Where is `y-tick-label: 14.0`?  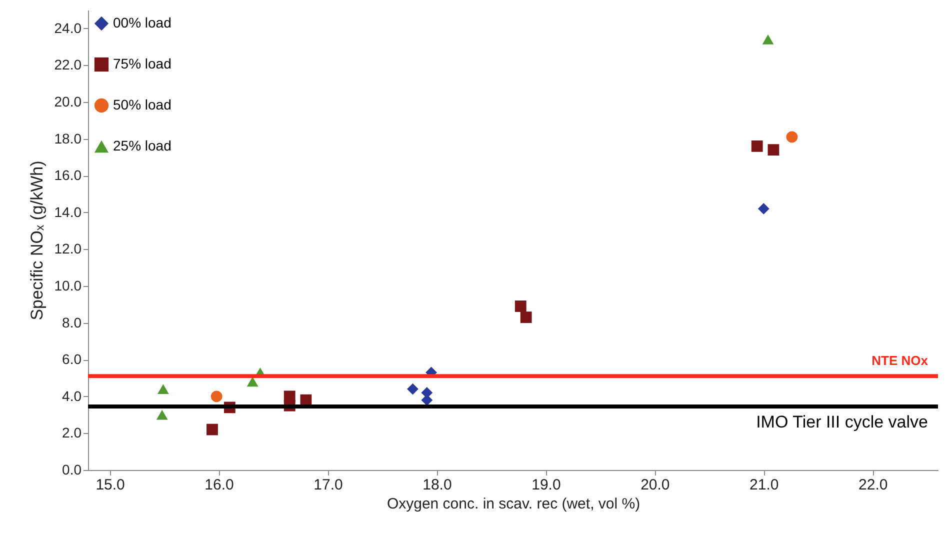
y-tick-label: 14.0 is located at coordinates (68, 212).